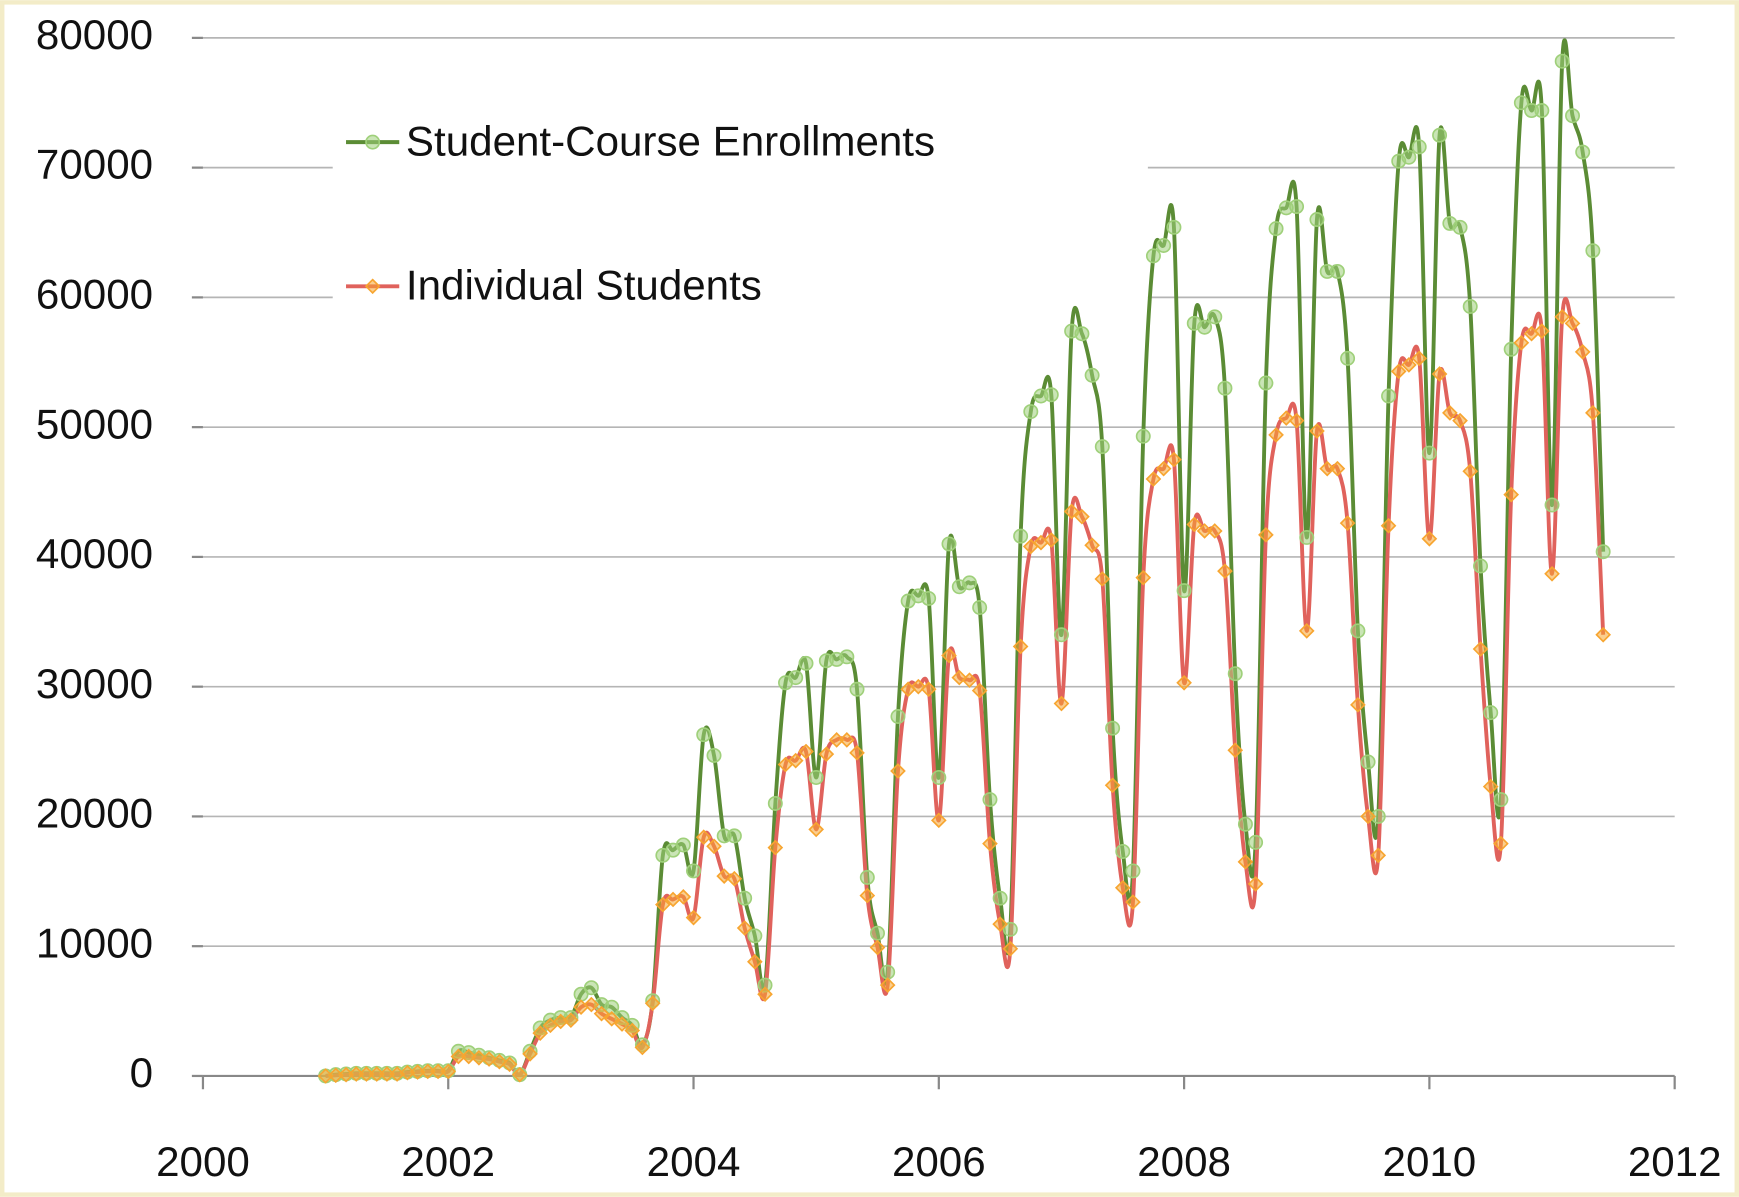 The image size is (1739, 1197). Describe the element at coordinates (1430, 1161) in the screenshot. I see `x-tick-label: 2010` at that location.